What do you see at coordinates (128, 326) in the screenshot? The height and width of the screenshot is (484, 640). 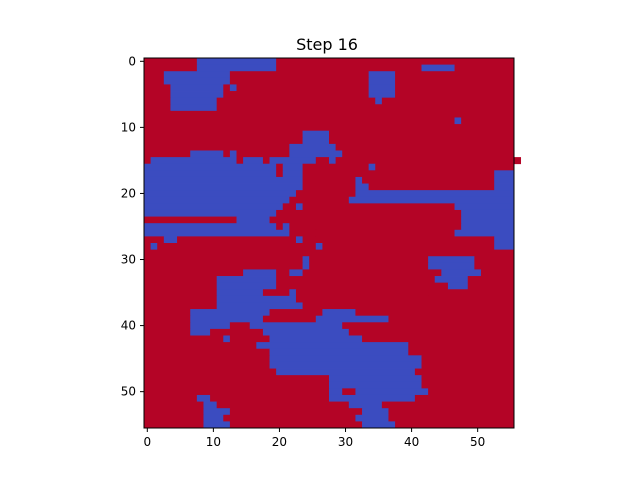 I see `y-tick-label: 40` at bounding box center [128, 326].